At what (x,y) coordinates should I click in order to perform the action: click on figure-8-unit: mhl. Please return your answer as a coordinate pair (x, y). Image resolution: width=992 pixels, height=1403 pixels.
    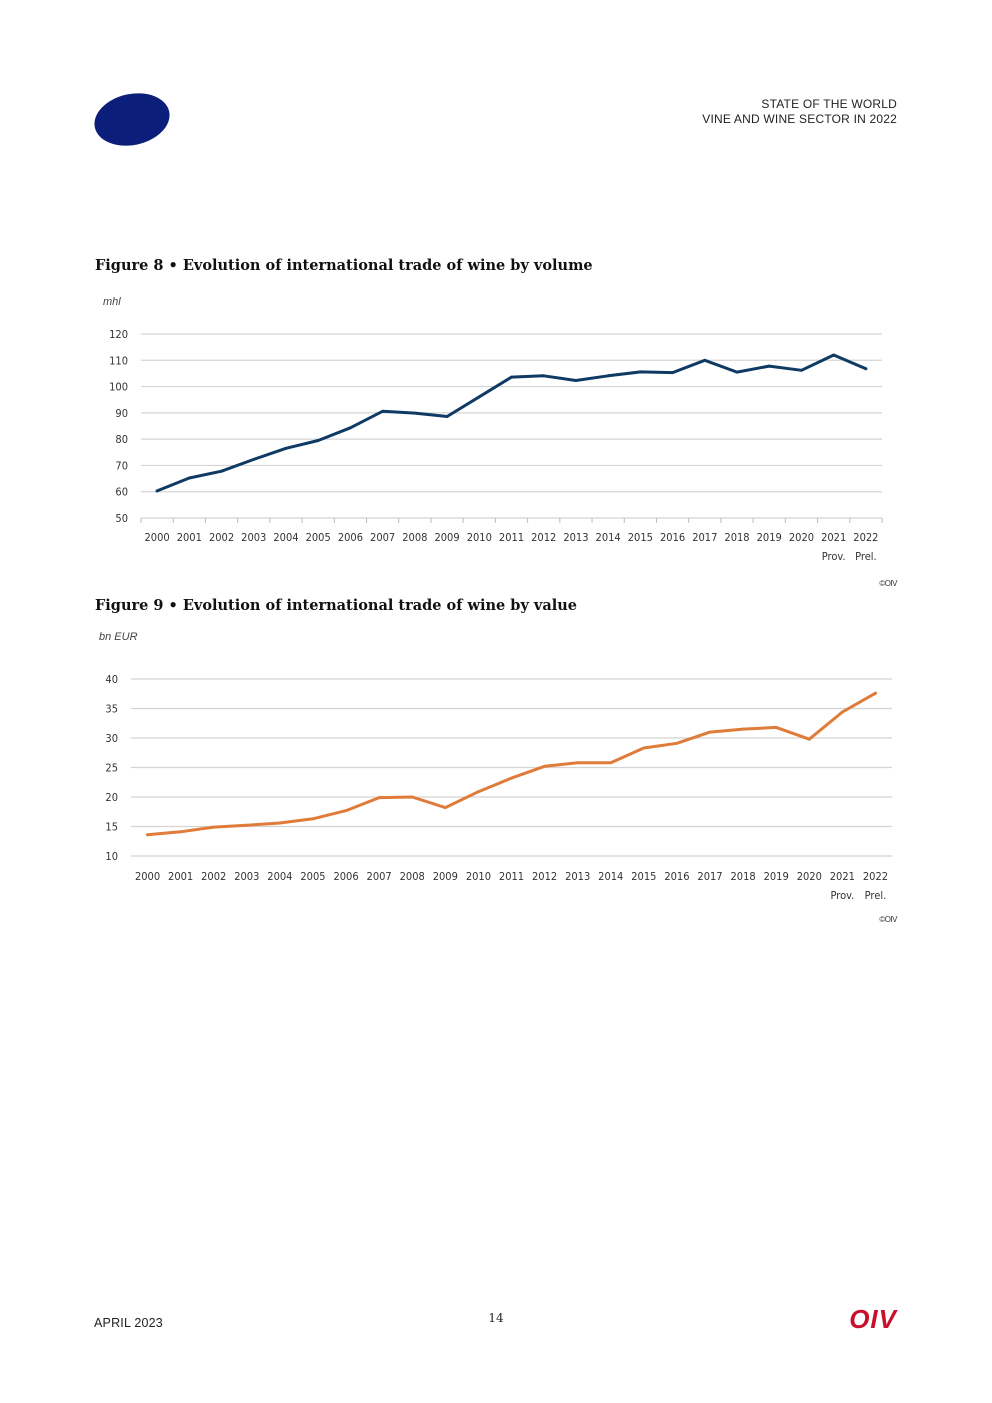
    Looking at the image, I should click on (112, 302).